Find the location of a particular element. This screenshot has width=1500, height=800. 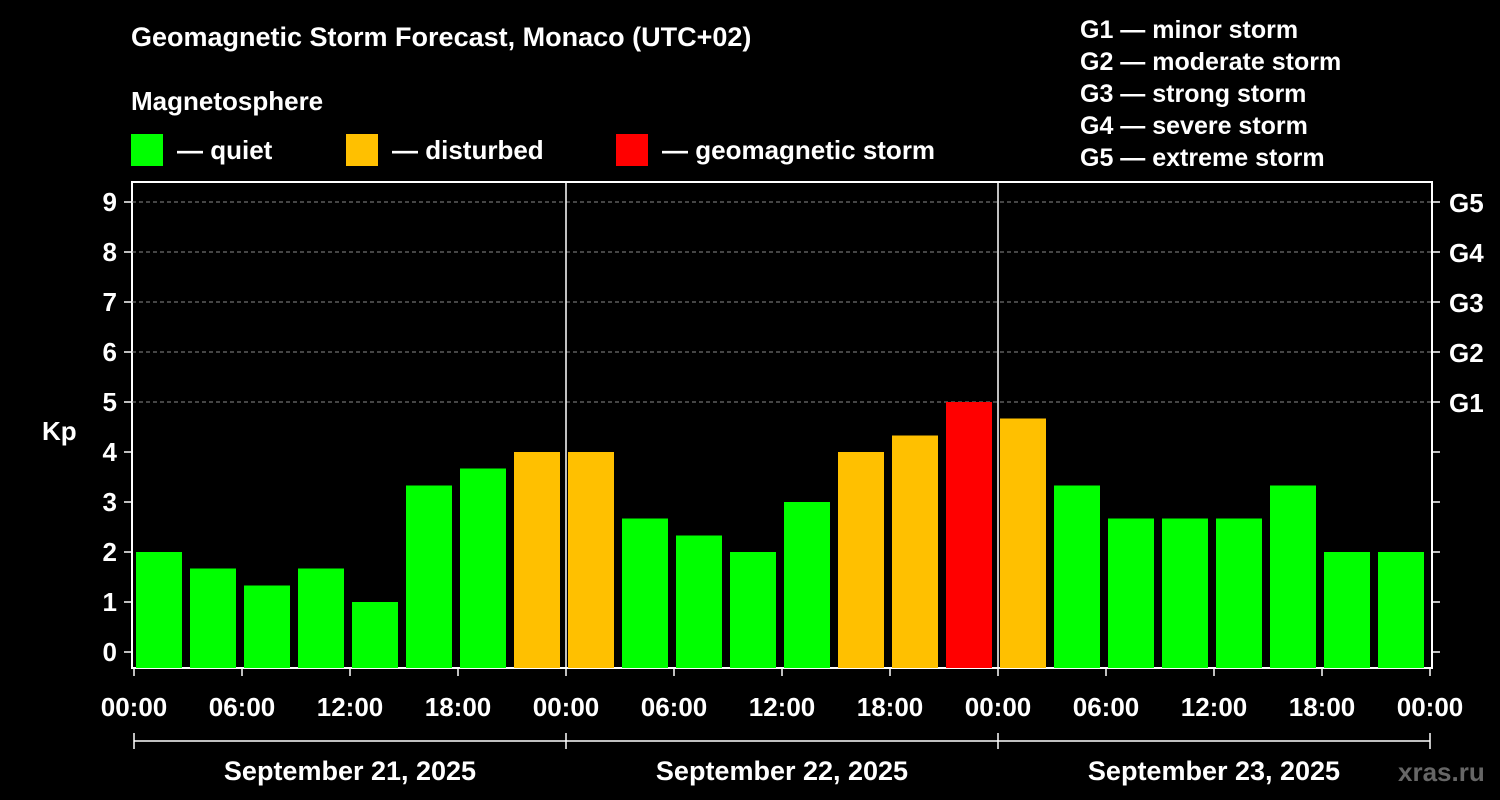

g-scale-g2: G2 — moderate storm is located at coordinates (1211, 62).